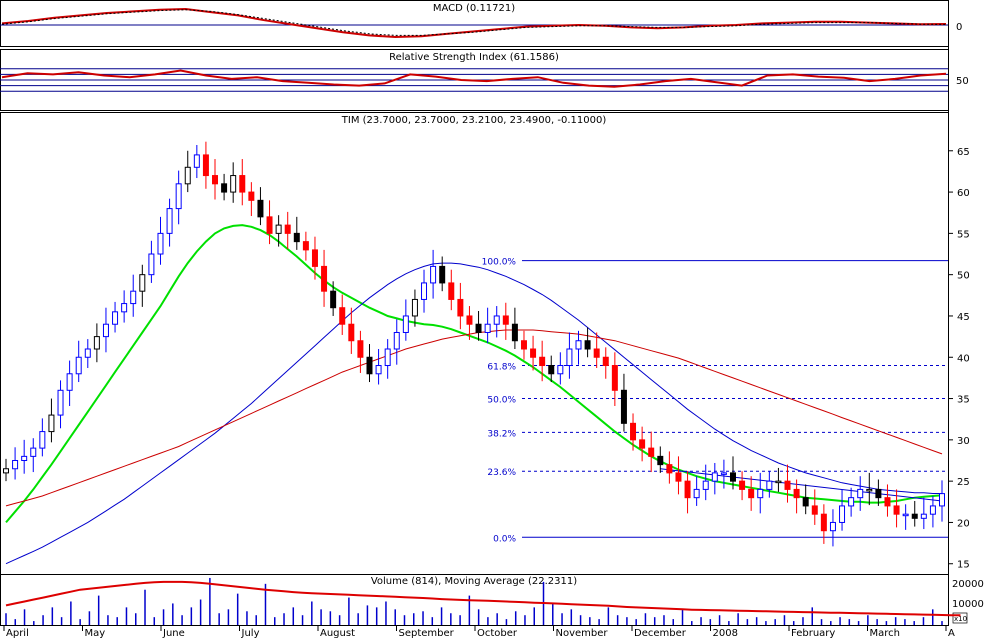 The width and height of the screenshot is (994, 638). I want to click on x-tick-label: October, so click(497, 633).